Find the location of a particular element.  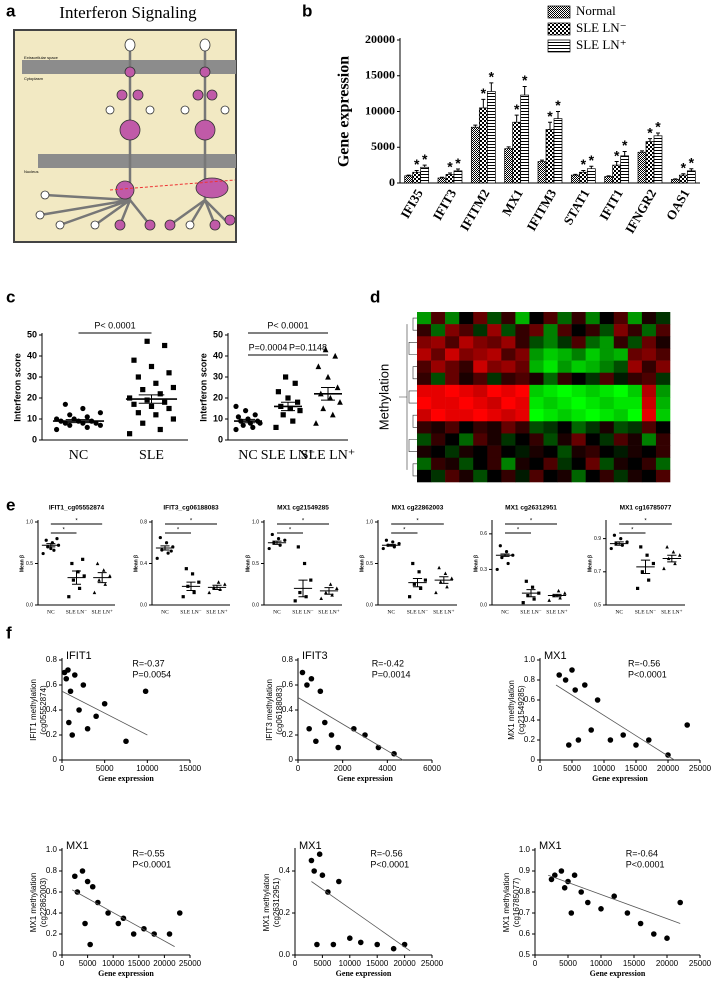

x-tick-label: SLE LN⁻ is located at coordinates (530, 612).